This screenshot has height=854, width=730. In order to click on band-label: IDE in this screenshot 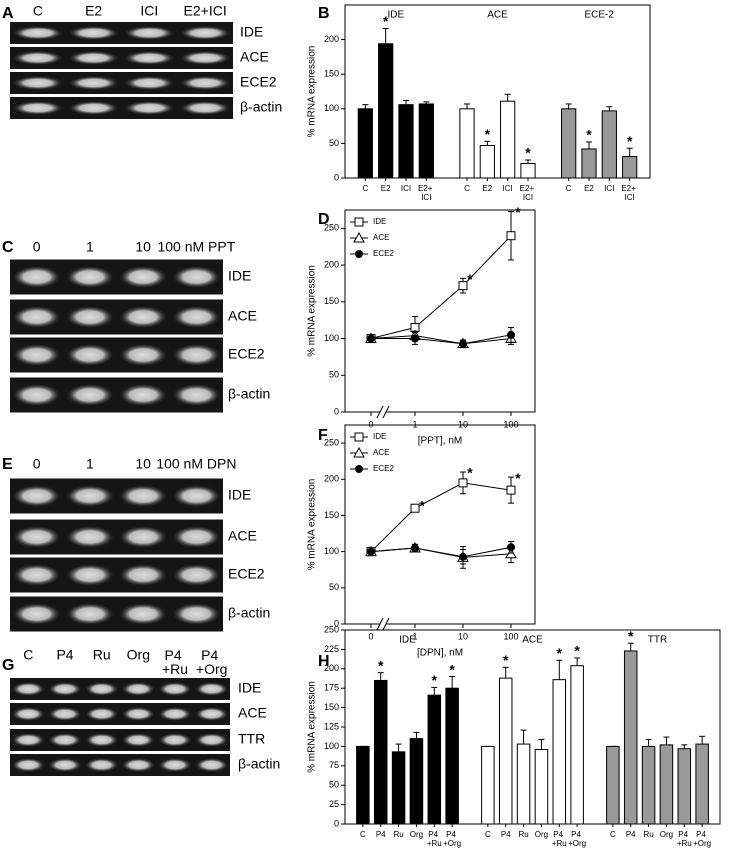, I will do `click(249, 688)`.